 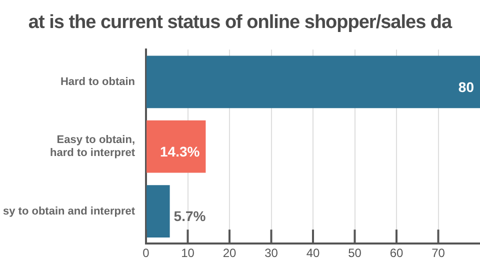 What do you see at coordinates (271, 253) in the screenshot?
I see `x-tick-label: 30` at bounding box center [271, 253].